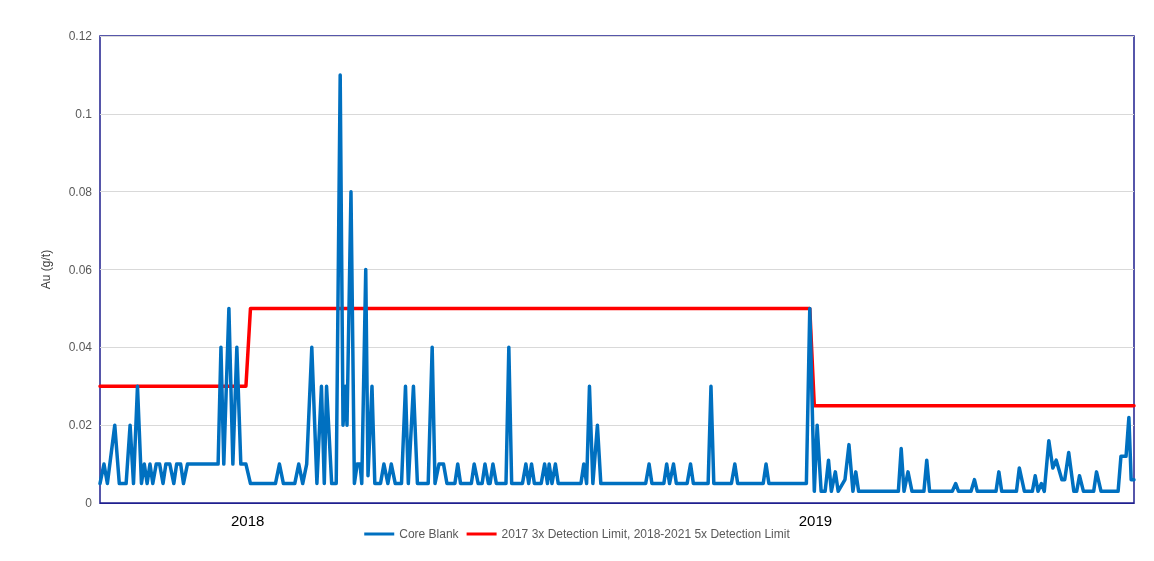  What do you see at coordinates (247, 520) in the screenshot?
I see `x-tick-label: 2018` at bounding box center [247, 520].